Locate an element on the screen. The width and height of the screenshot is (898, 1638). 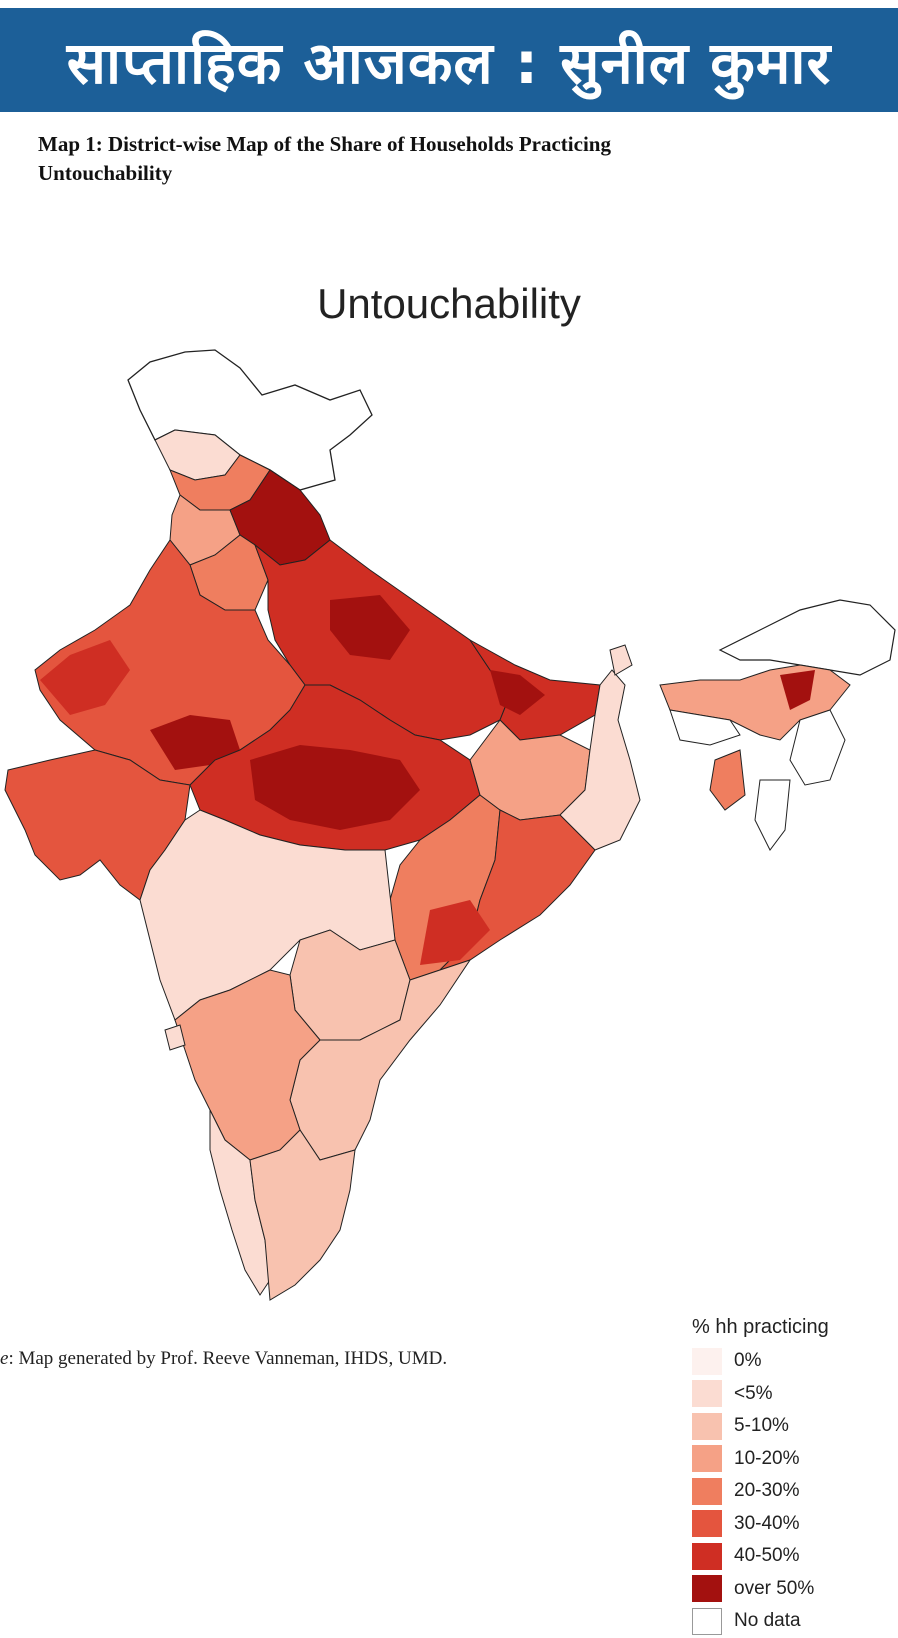
legend-item: over 50% is located at coordinates (792, 1589).